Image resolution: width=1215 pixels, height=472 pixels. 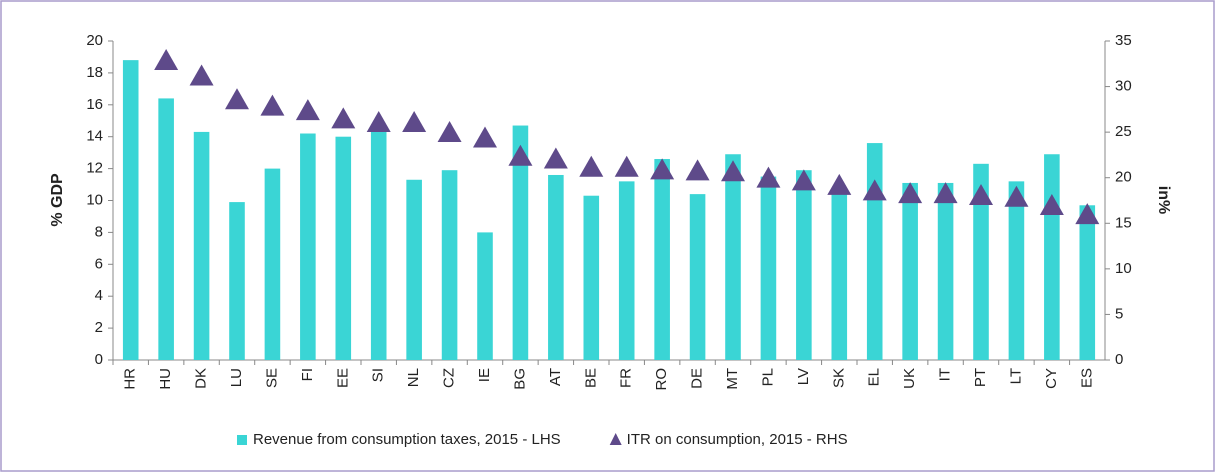 What do you see at coordinates (615, 439) in the screenshot?
I see `legend-swatch` at bounding box center [615, 439].